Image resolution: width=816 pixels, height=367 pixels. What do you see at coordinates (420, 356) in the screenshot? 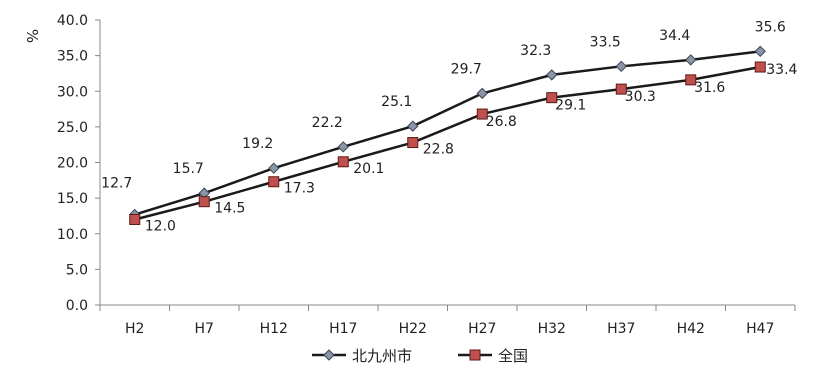
I see `legend: 北九州市 全国` at bounding box center [420, 356].